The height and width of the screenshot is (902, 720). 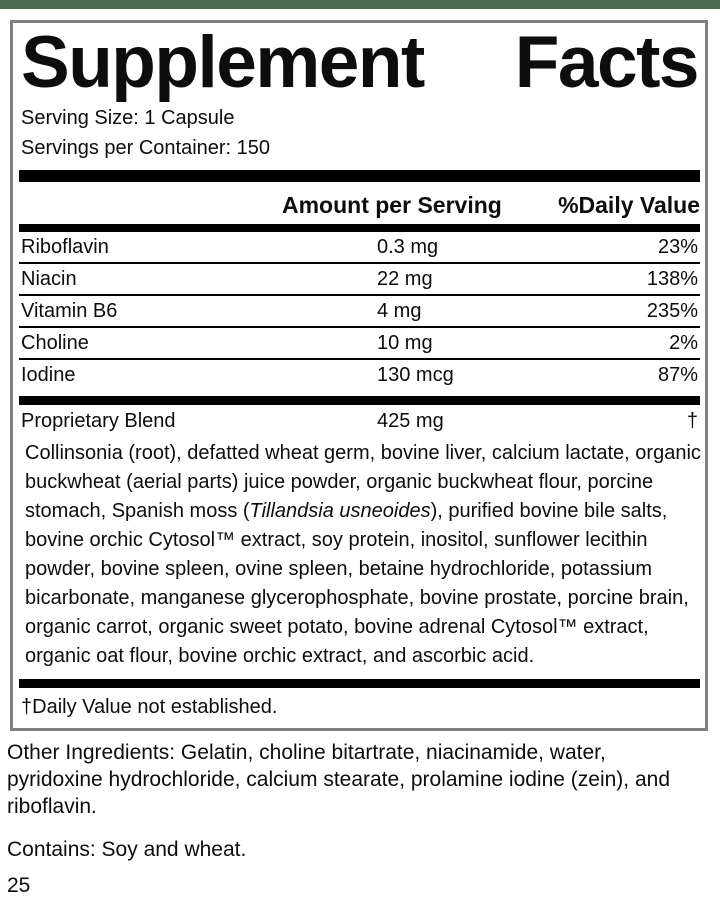 I want to click on nutrient-amount: 130 mcg, so click(x=415, y=375).